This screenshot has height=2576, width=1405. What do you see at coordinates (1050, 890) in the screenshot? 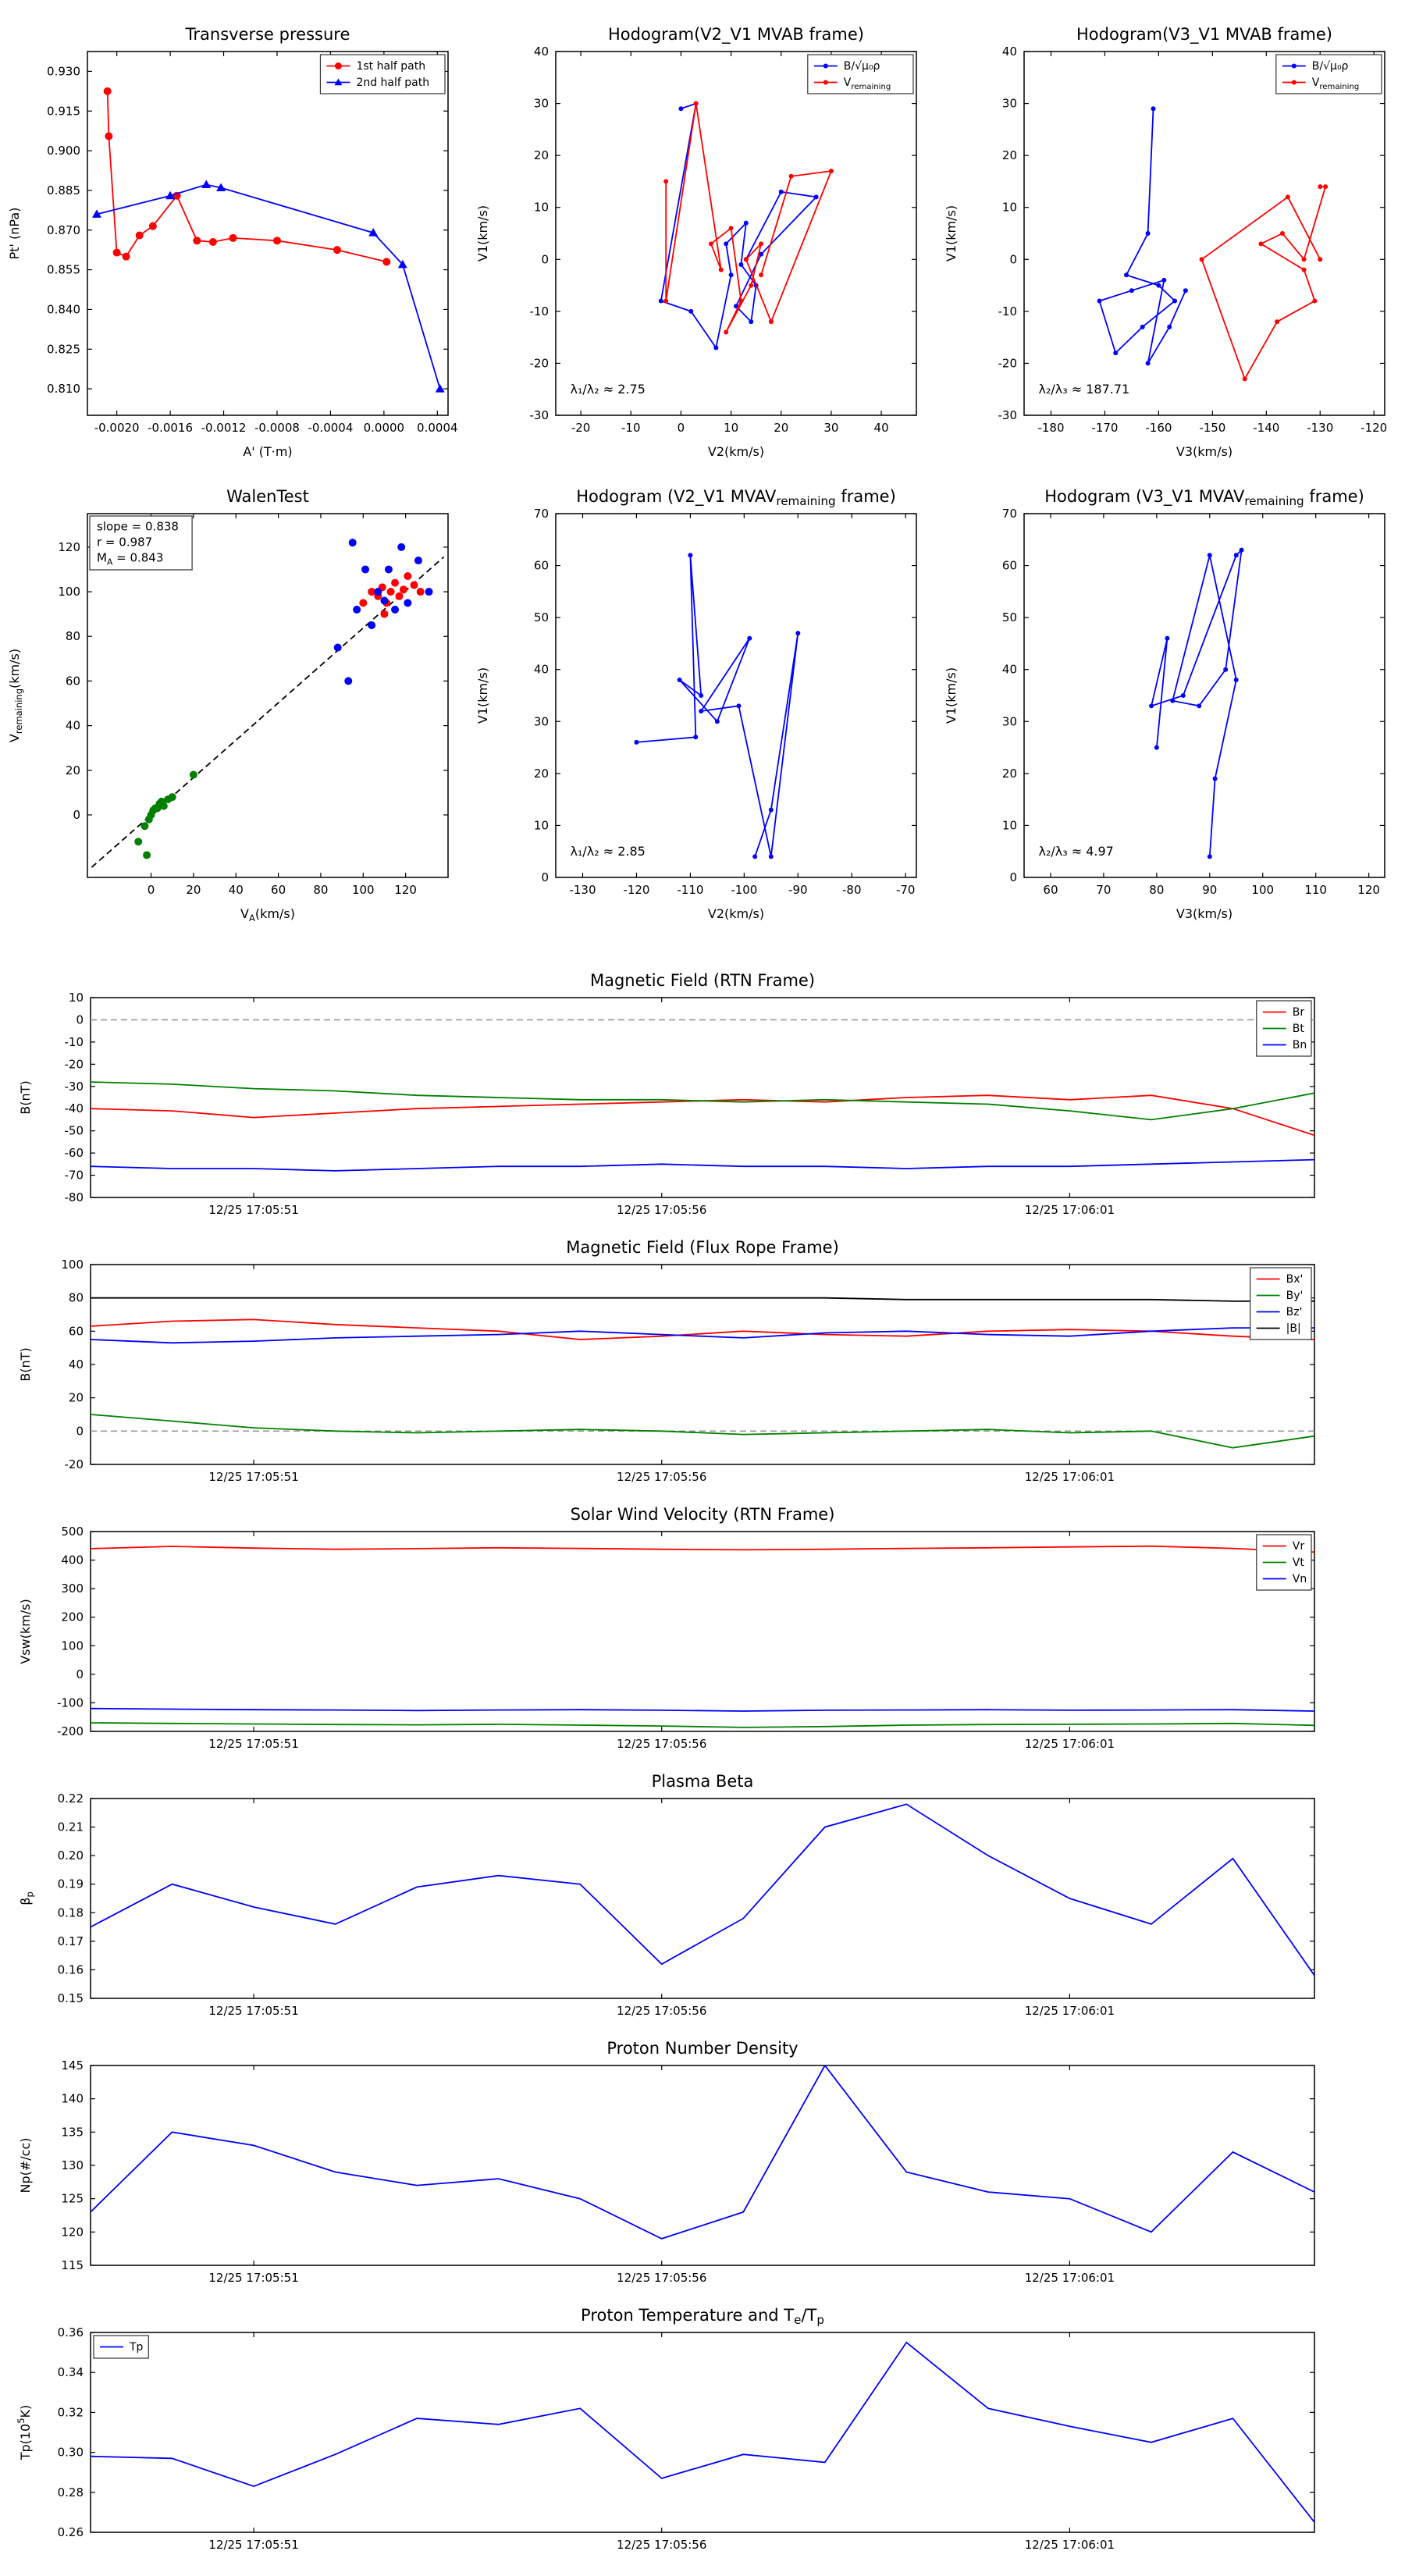
I see `x-tick-label: 60` at bounding box center [1050, 890].